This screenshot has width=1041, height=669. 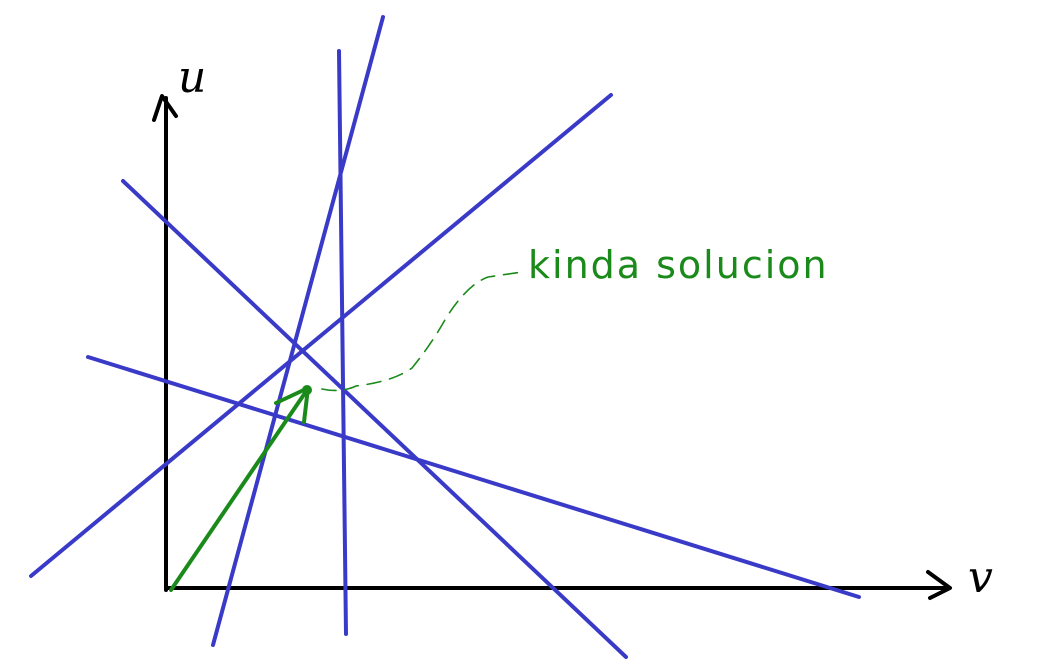 What do you see at coordinates (422, 331) in the screenshot?
I see `annotation-leader-line` at bounding box center [422, 331].